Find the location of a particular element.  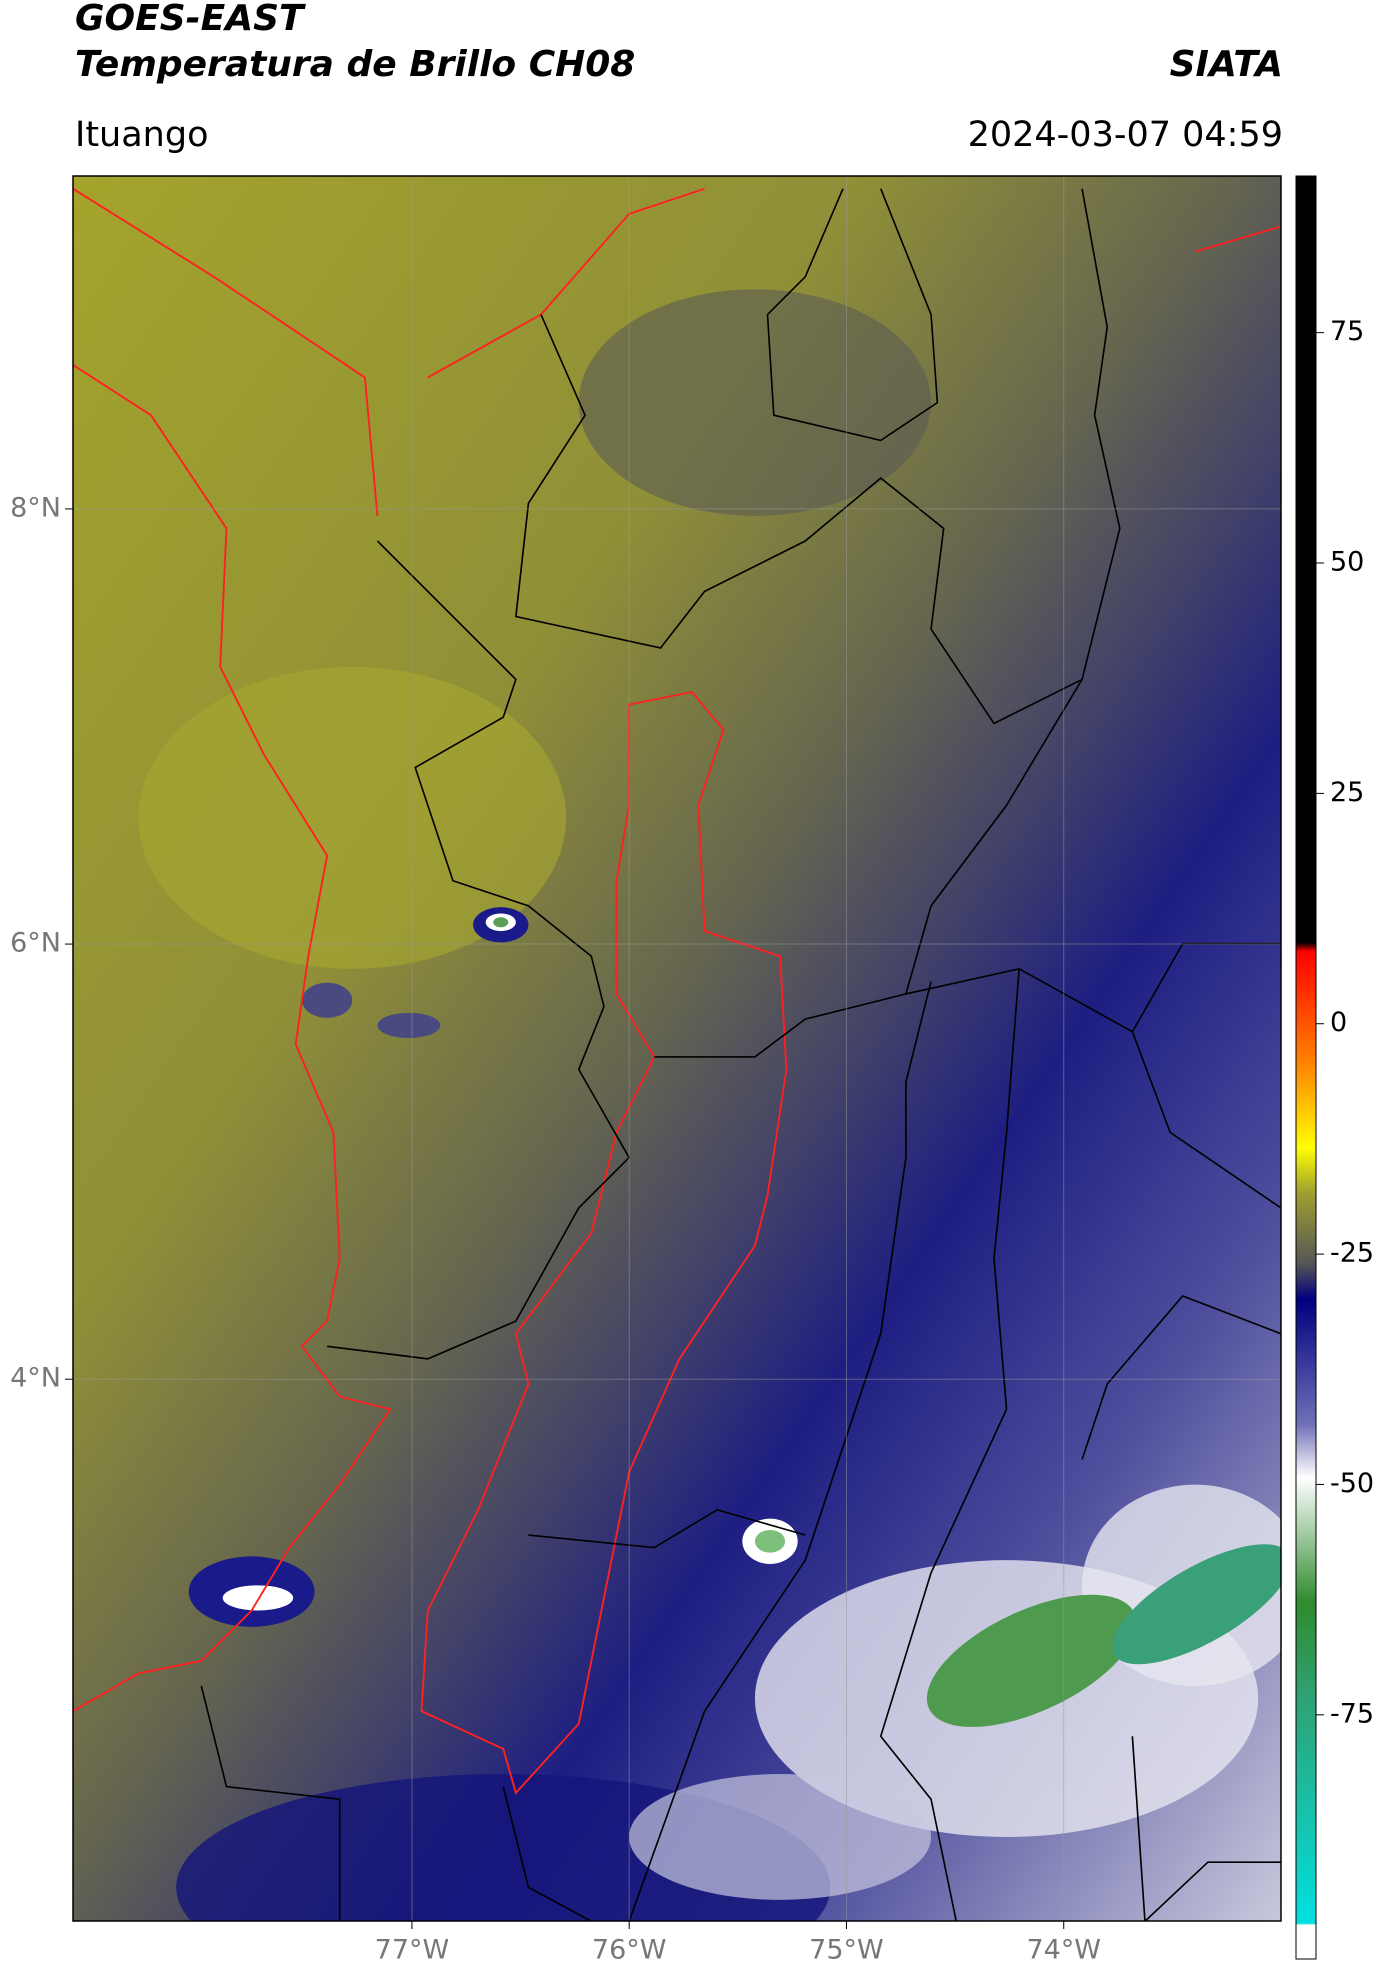

subtitle: Temperatura de Brillo CH08 is located at coordinates (355, 64).